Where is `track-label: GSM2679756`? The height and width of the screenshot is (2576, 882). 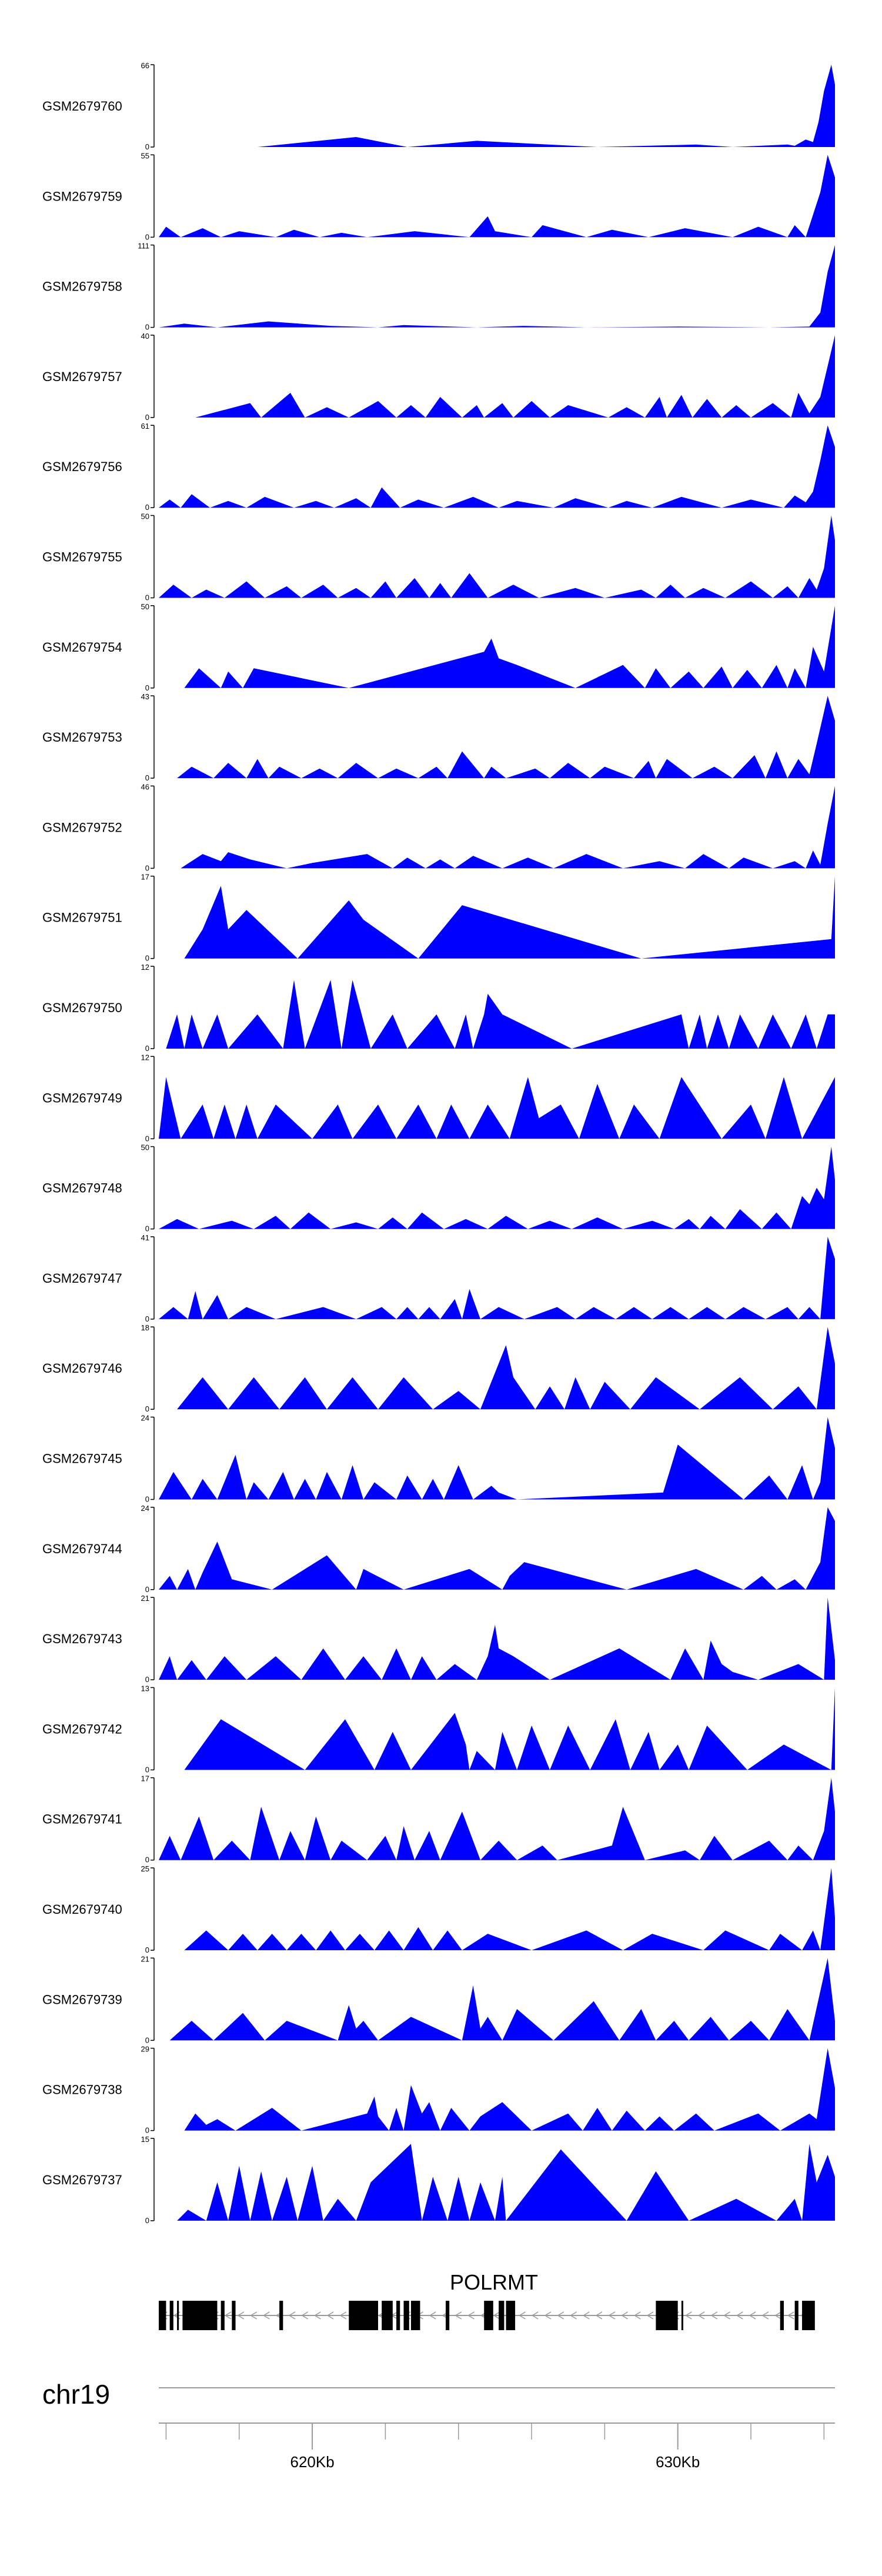 track-label: GSM2679756 is located at coordinates (82, 466).